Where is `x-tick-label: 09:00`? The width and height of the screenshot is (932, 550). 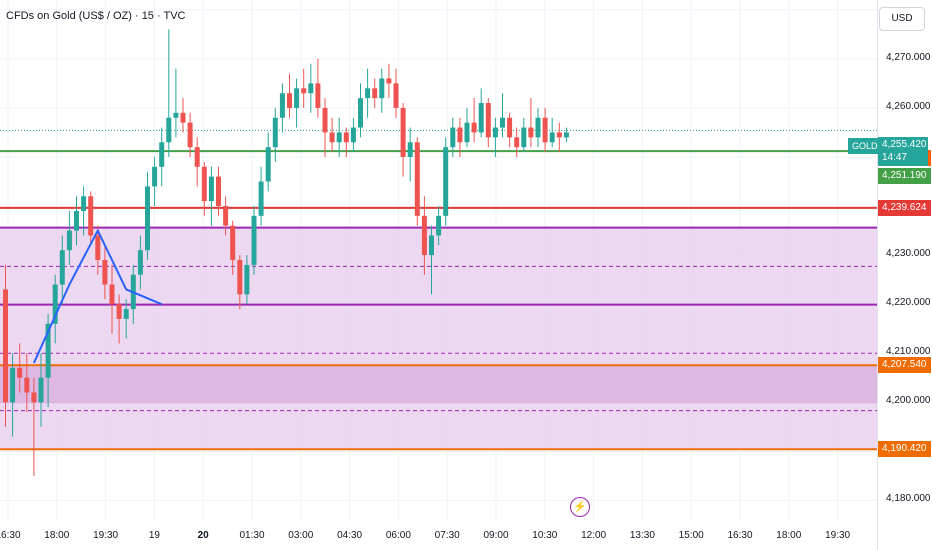 x-tick-label: 09:00 is located at coordinates (496, 535).